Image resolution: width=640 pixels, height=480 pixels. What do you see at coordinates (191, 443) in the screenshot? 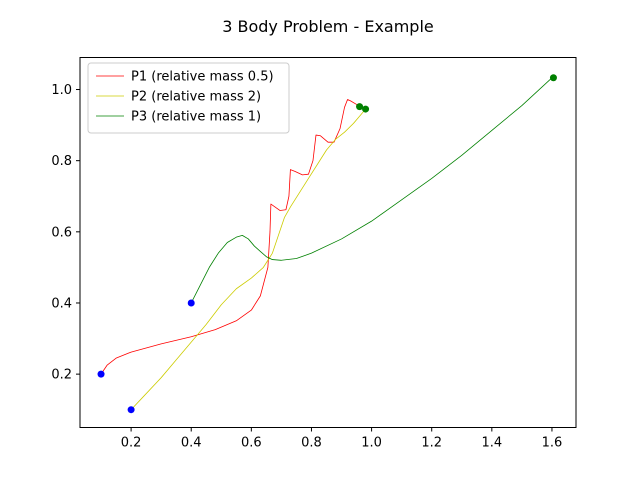
I see `x-tick-label: 0.4` at bounding box center [191, 443].